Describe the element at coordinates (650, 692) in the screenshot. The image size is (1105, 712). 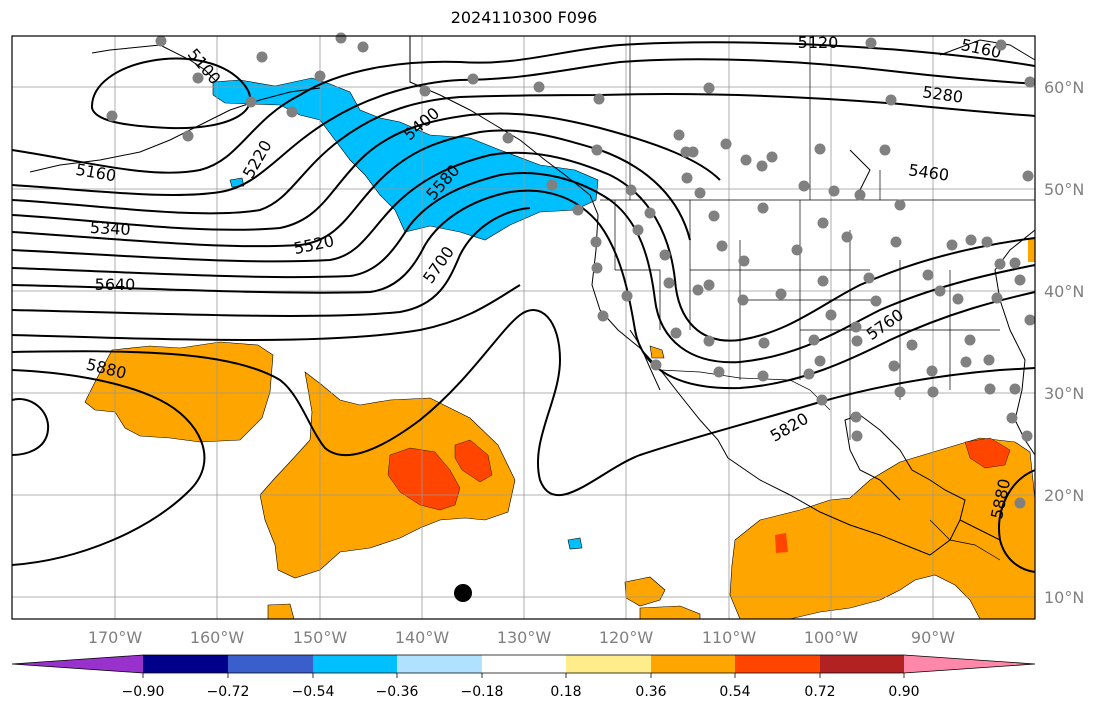
I see `colorbar-tick-label: 0.36` at that location.